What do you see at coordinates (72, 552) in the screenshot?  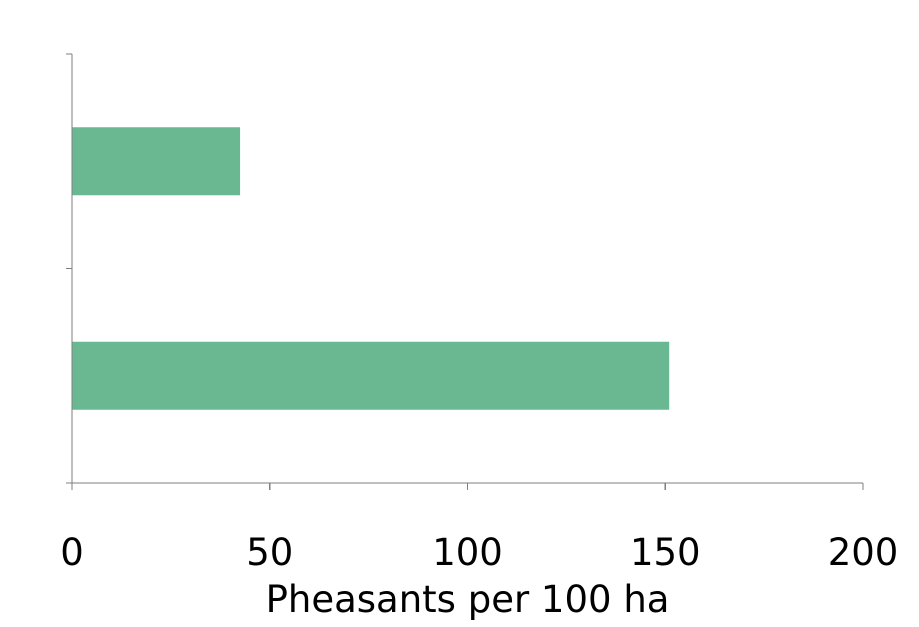 I see `x-tick-label: 0` at bounding box center [72, 552].